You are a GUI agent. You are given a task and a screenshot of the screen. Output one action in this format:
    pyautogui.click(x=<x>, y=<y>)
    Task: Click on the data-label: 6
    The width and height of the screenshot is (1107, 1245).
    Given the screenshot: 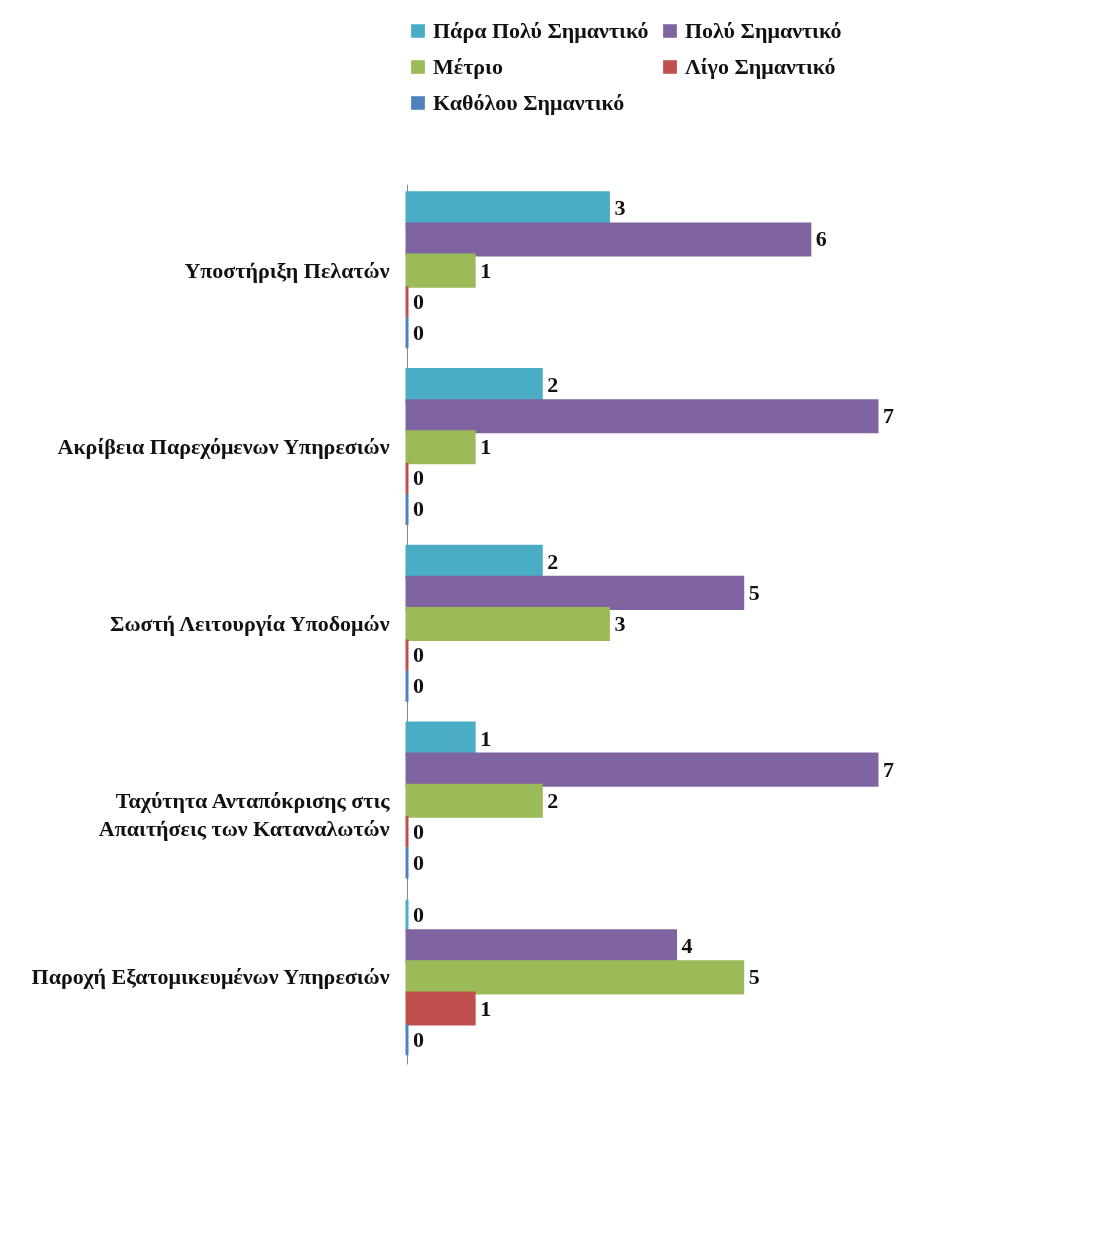 What is the action you would take?
    pyautogui.click(x=821, y=239)
    